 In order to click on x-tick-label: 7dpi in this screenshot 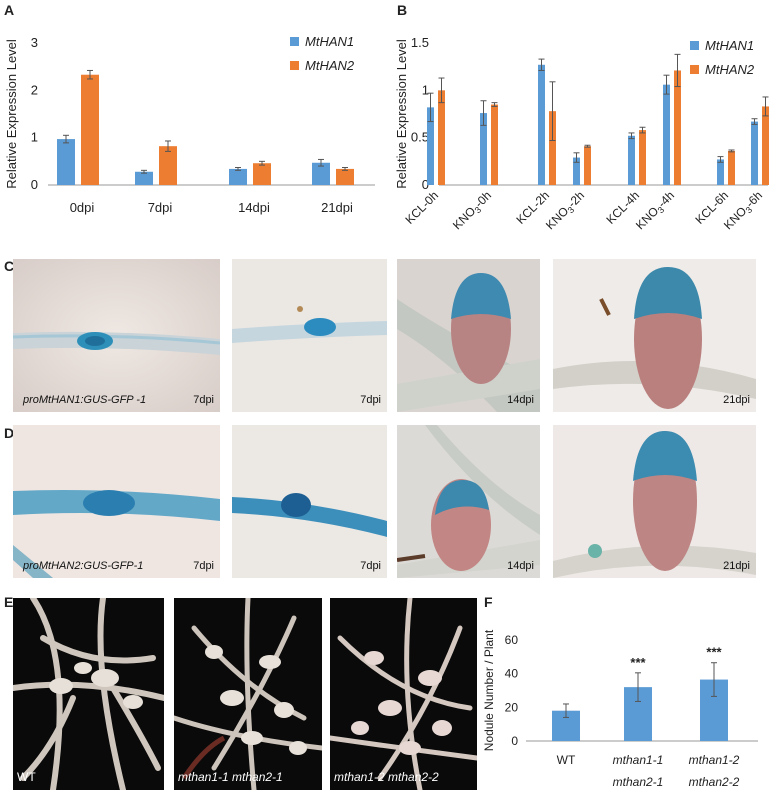, I will do `click(160, 207)`.